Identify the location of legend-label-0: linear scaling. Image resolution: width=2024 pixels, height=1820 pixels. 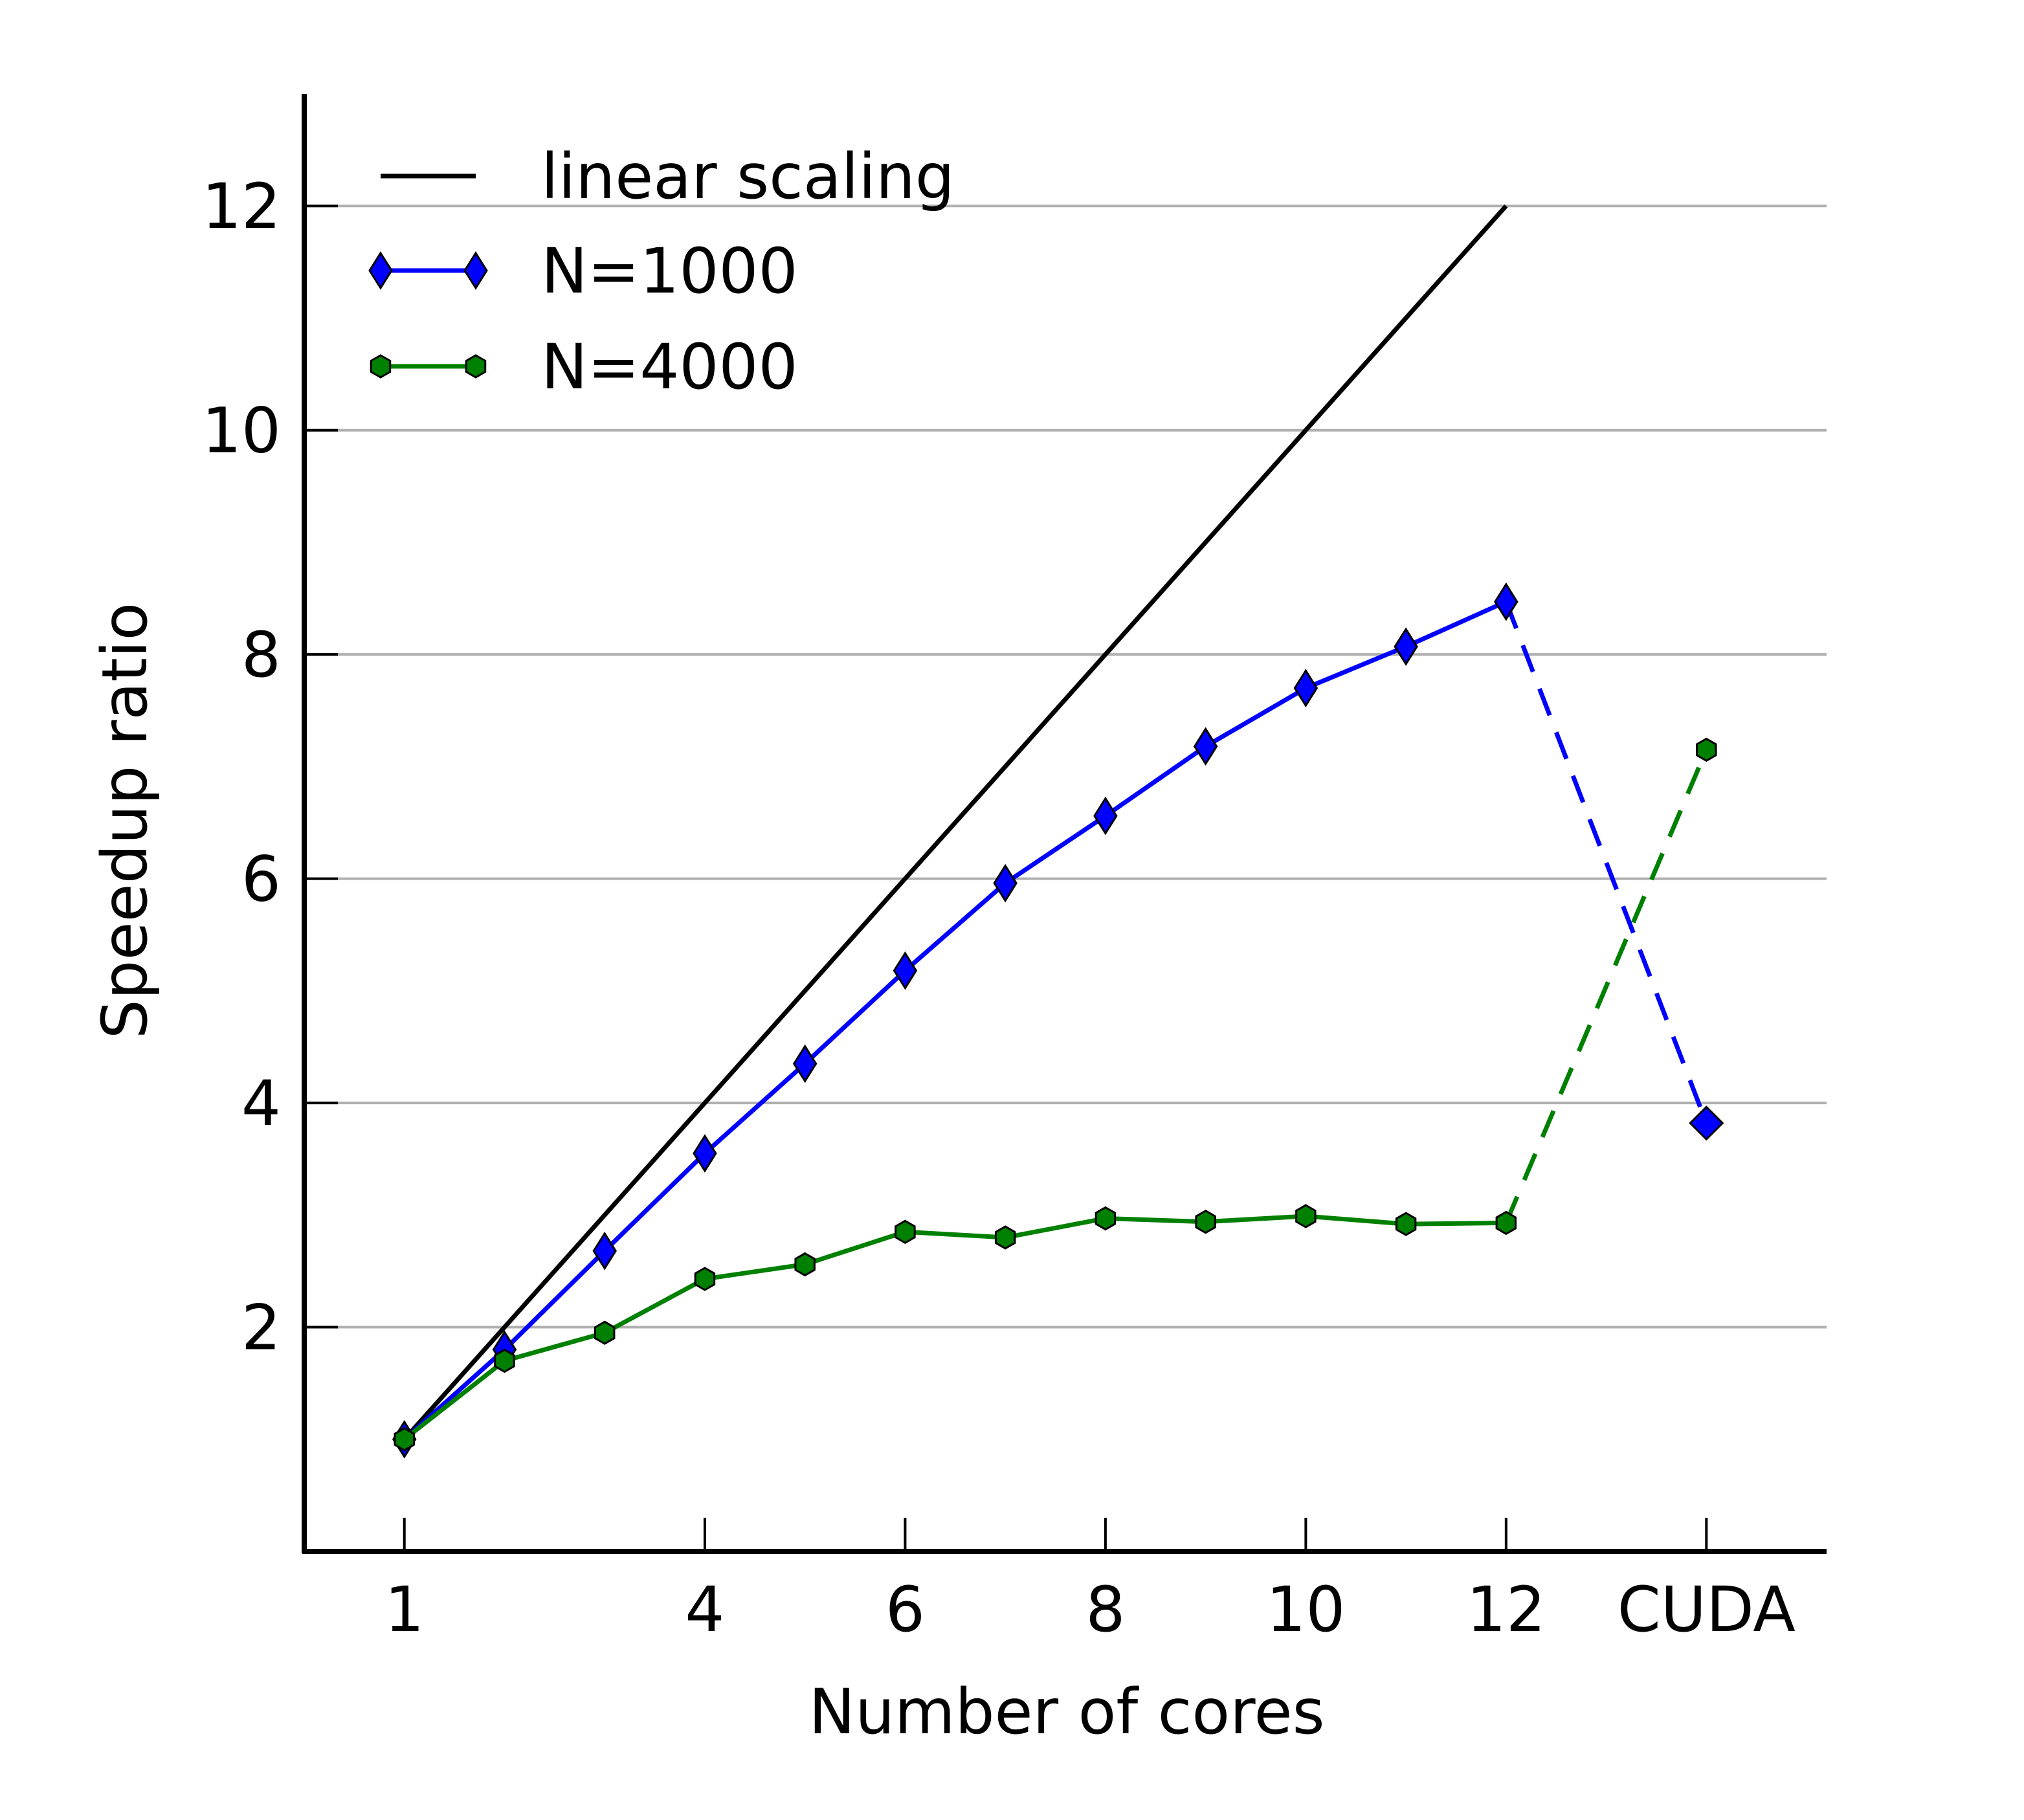
(748, 176).